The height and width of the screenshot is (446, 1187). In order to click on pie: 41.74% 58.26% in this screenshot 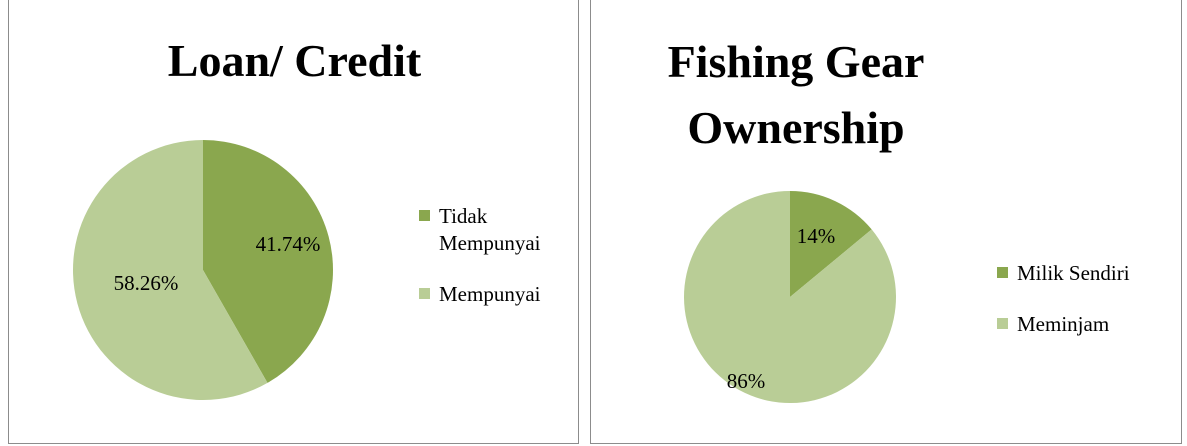, I will do `click(202, 270)`.